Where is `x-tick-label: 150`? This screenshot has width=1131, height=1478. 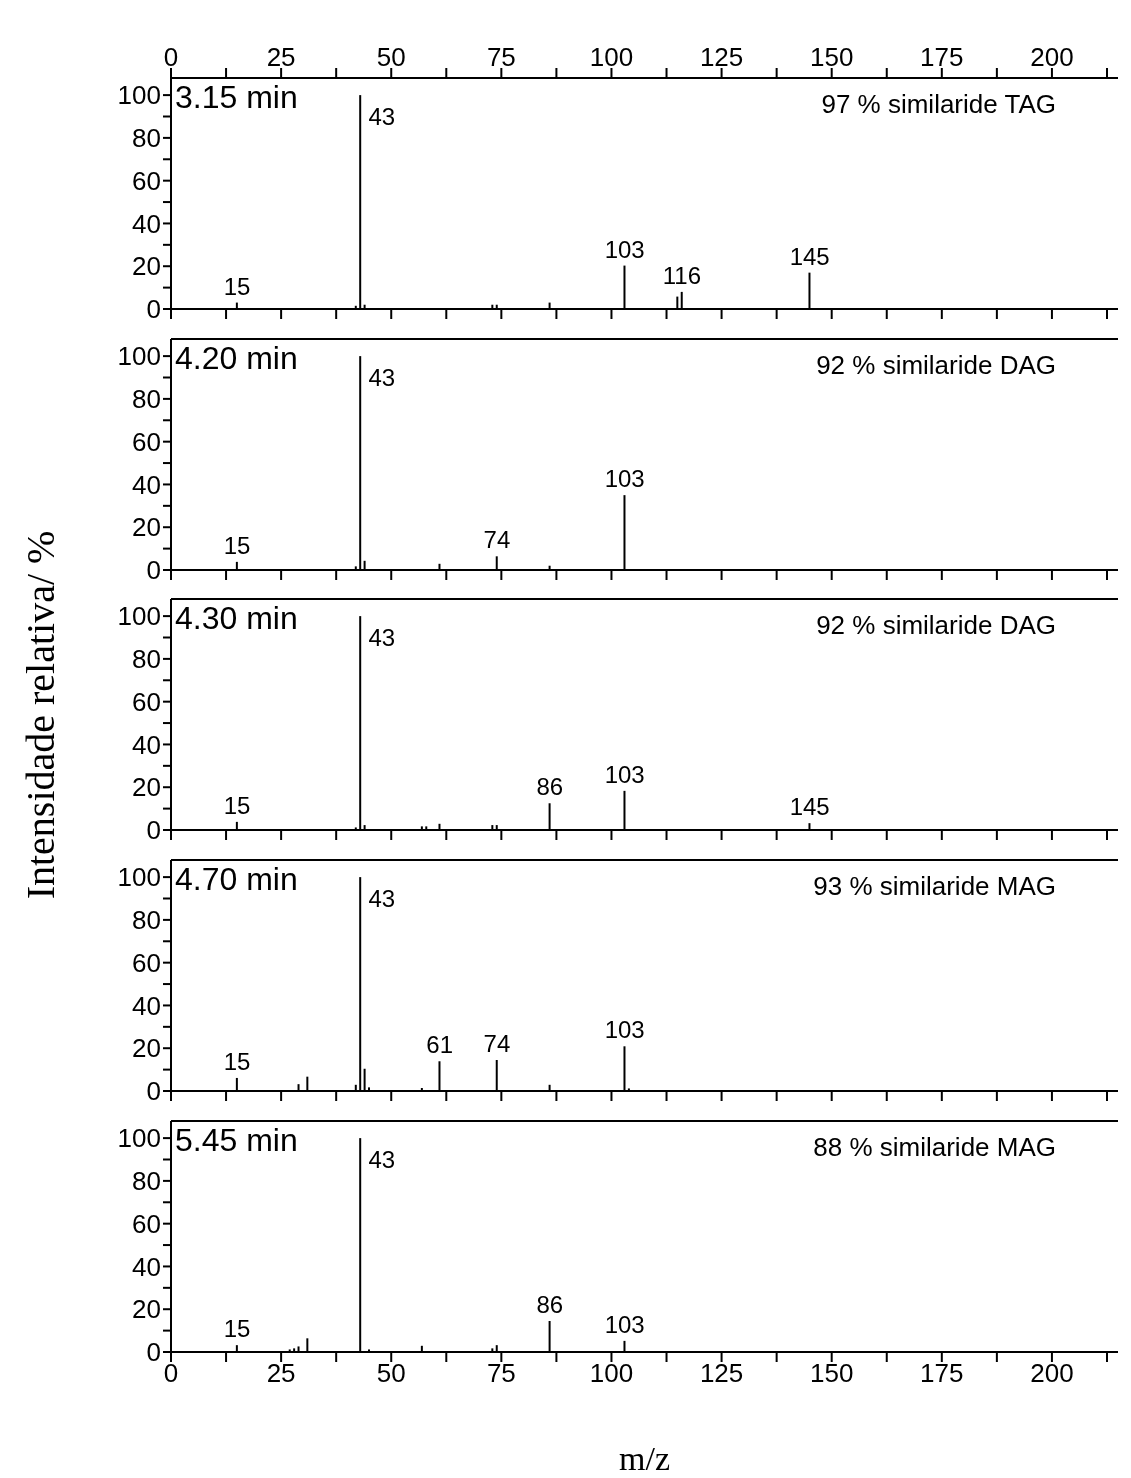 x-tick-label: 150 is located at coordinates (832, 1373).